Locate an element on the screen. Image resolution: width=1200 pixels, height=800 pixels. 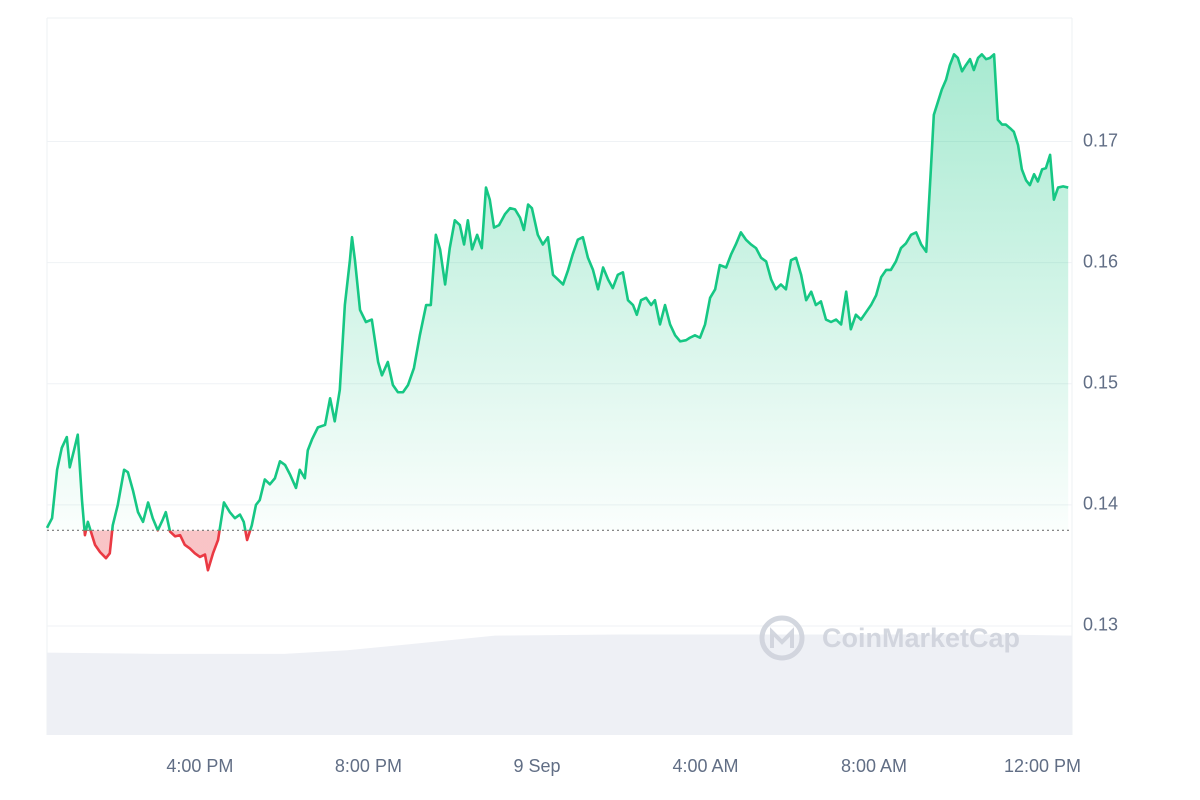
volume-area is located at coordinates (559, 684).